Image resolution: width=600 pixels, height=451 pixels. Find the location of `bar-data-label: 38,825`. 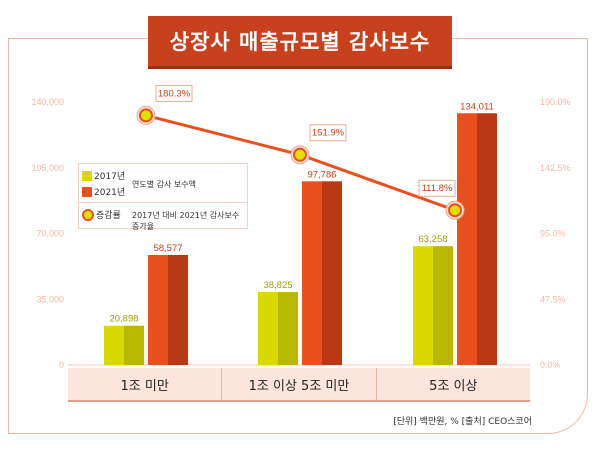

bar-data-label: 38,825 is located at coordinates (277, 285).